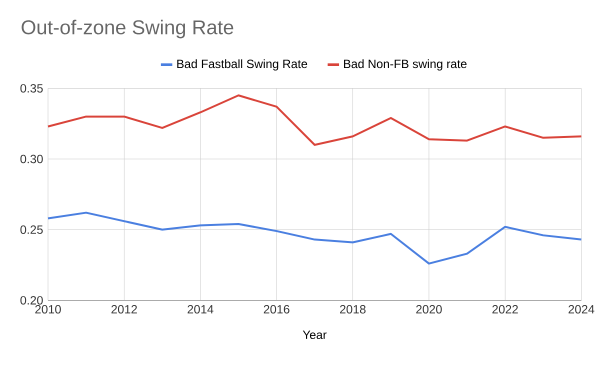 Image resolution: width=600 pixels, height=371 pixels. What do you see at coordinates (48, 309) in the screenshot?
I see `x-tick-label: 2010` at bounding box center [48, 309].